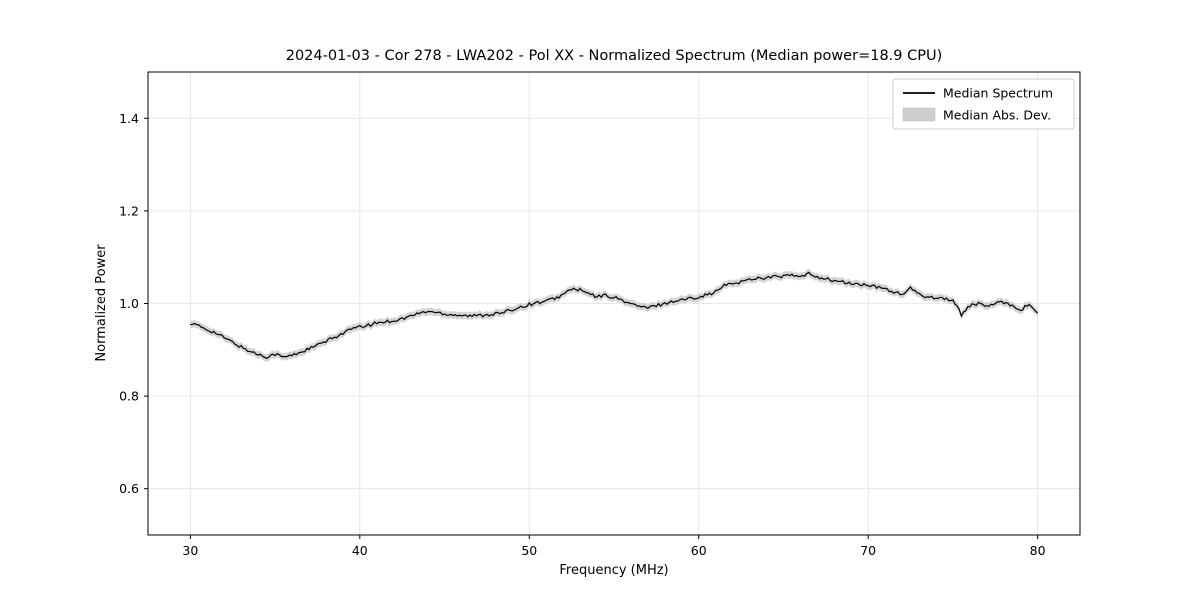  What do you see at coordinates (190, 550) in the screenshot?
I see `x-tick-label: 30` at bounding box center [190, 550].